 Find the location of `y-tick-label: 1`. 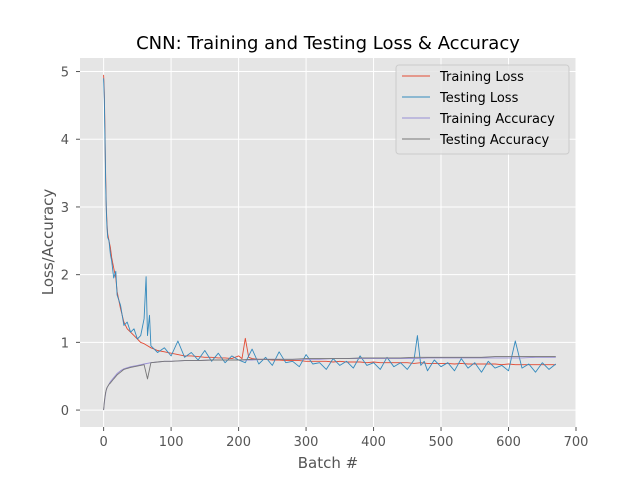

y-tick-label: 1 is located at coordinates (65, 343).